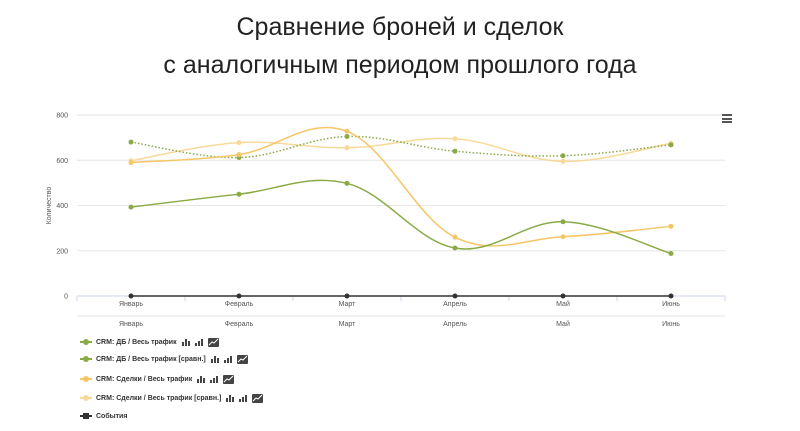 The height and width of the screenshot is (431, 800). What do you see at coordinates (136, 342) in the screenshot?
I see `legend-label: CRM: ДБ / Весь трафик` at bounding box center [136, 342].